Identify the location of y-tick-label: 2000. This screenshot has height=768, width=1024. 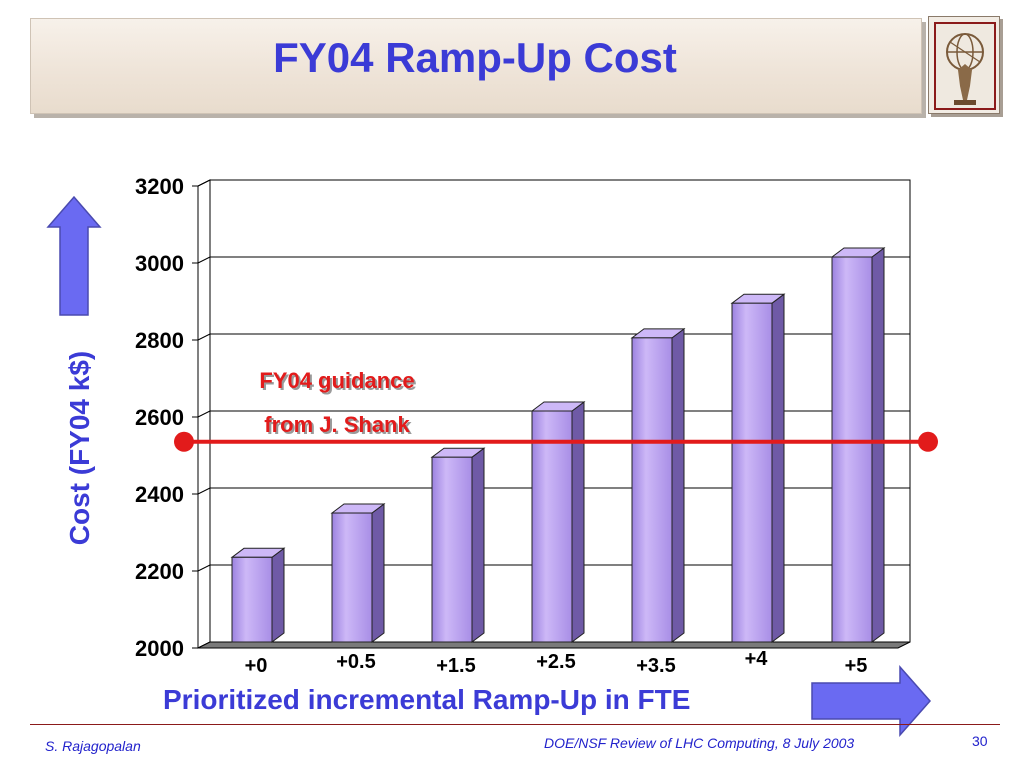
(159, 648).